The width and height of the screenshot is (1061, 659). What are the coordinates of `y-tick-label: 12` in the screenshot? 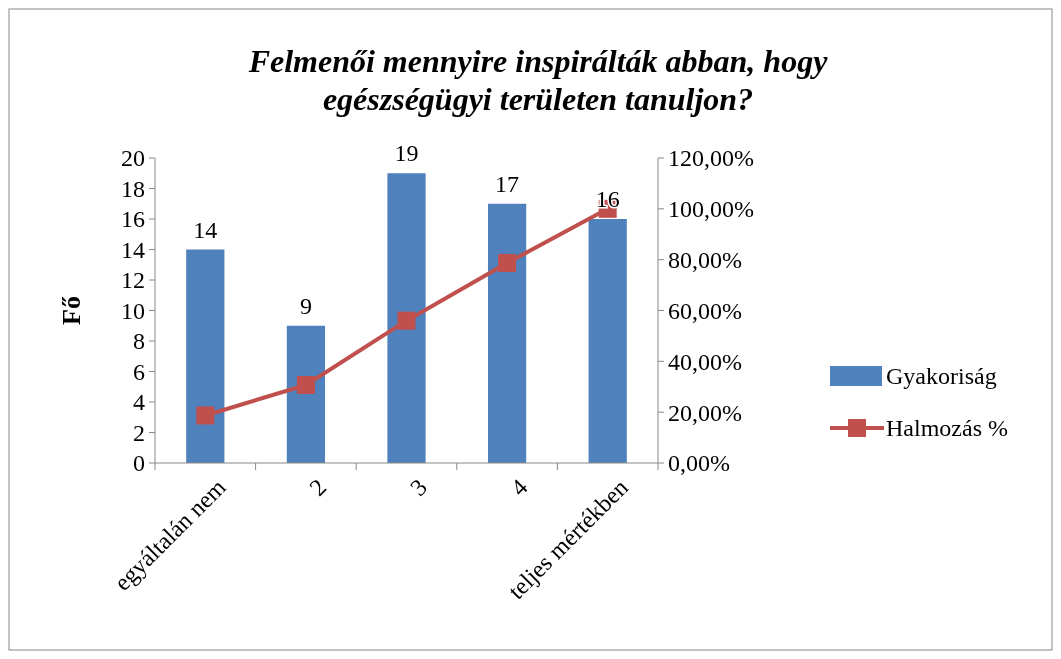 It's located at (133, 280).